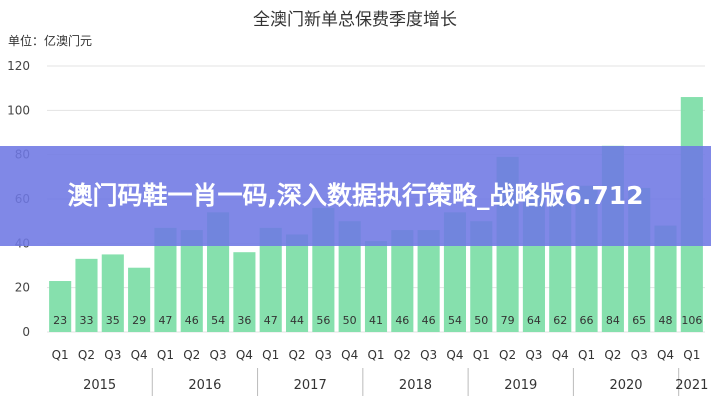  What do you see at coordinates (50, 40) in the screenshot?
I see `unit-label: 单位：亿澳门元` at bounding box center [50, 40].